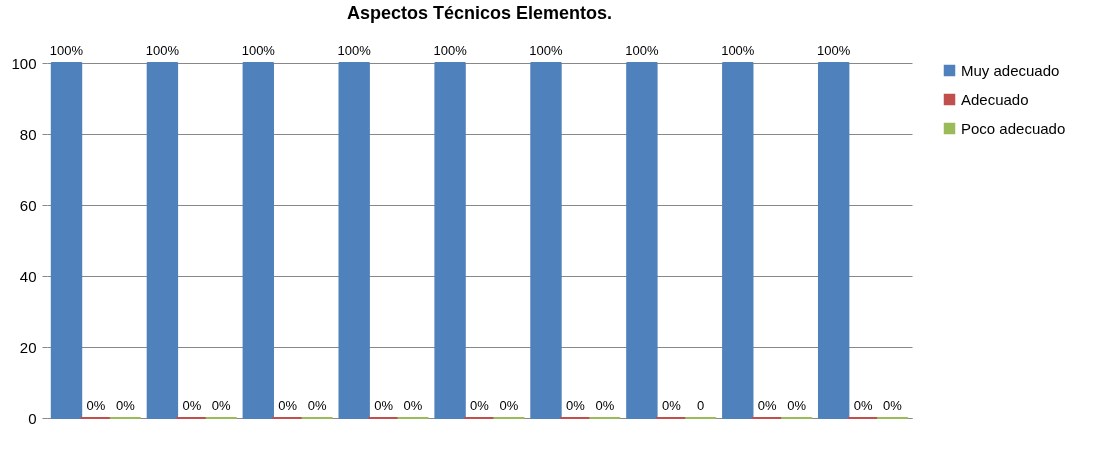  I want to click on chart-title: Aspectos Técnicos Elementos., so click(479, 13).